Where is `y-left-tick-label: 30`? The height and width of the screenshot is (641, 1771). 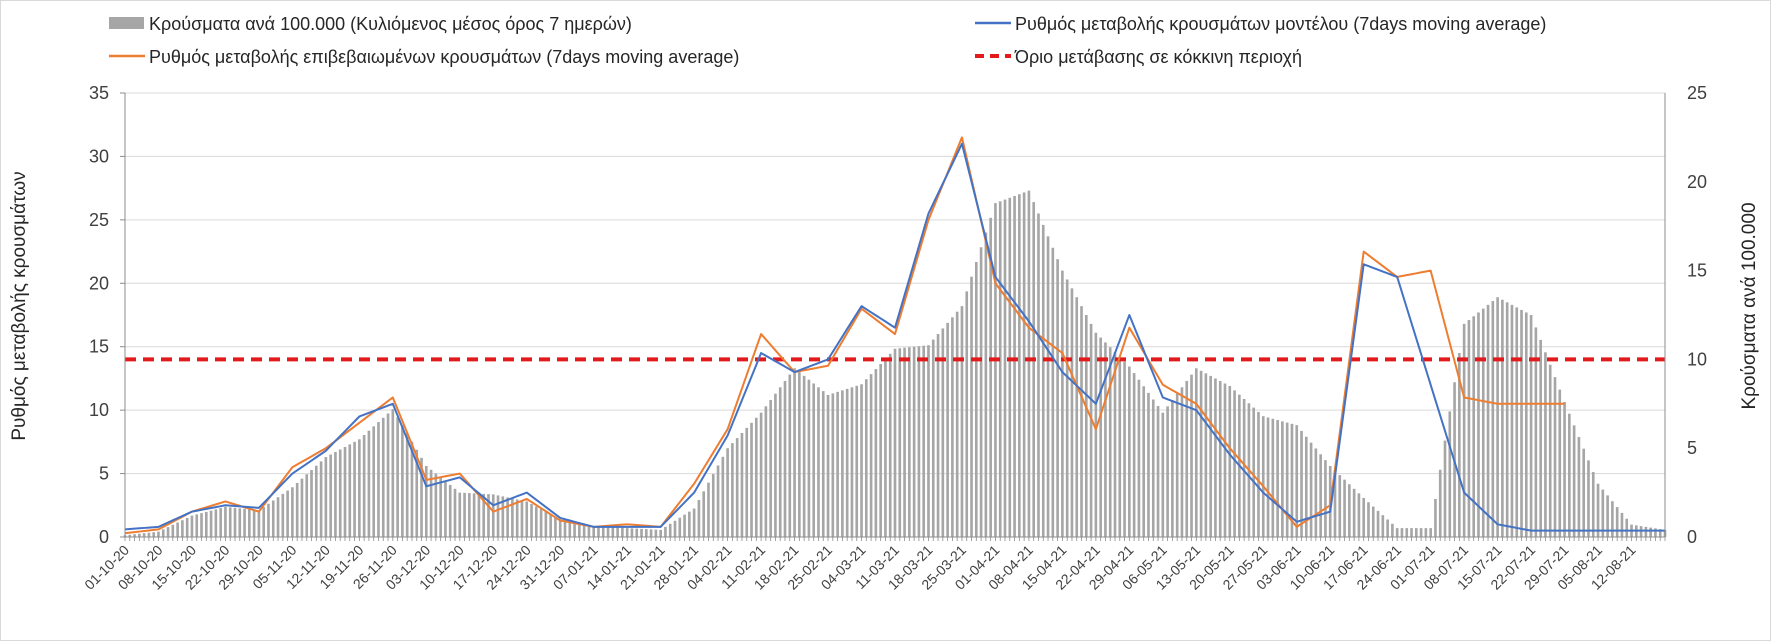
y-left-tick-label: 30 is located at coordinates (99, 156).